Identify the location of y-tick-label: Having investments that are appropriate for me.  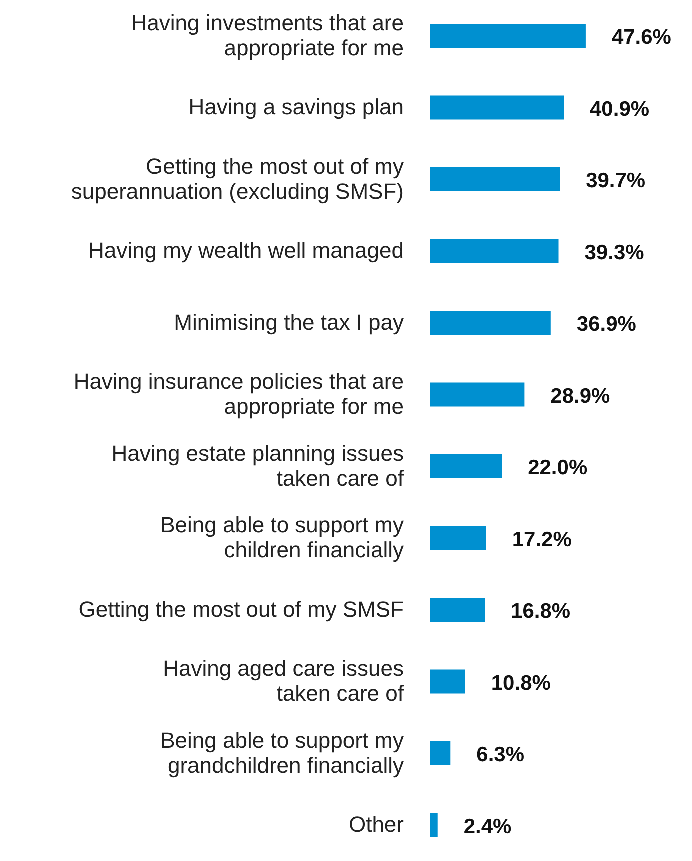
(267, 35).